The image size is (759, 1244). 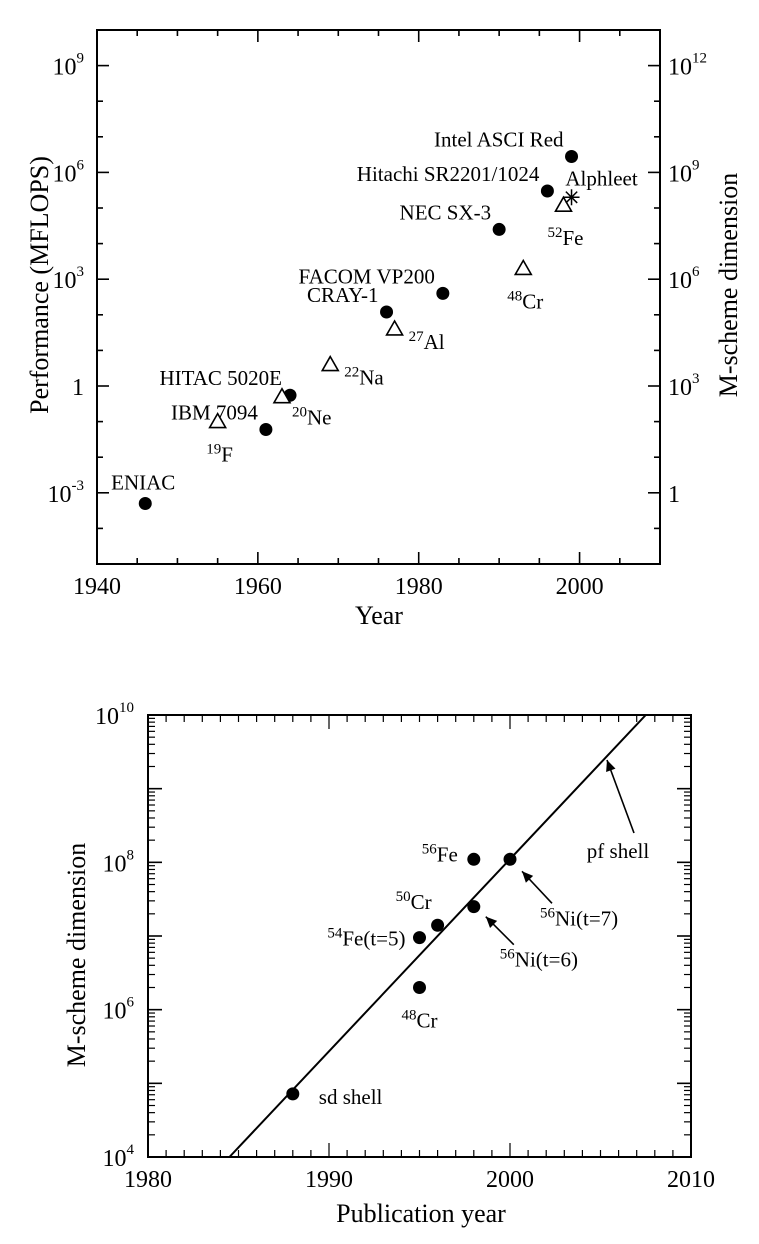 What do you see at coordinates (329, 1180) in the screenshot?
I see `bottom-x-tick-label: 1990` at bounding box center [329, 1180].